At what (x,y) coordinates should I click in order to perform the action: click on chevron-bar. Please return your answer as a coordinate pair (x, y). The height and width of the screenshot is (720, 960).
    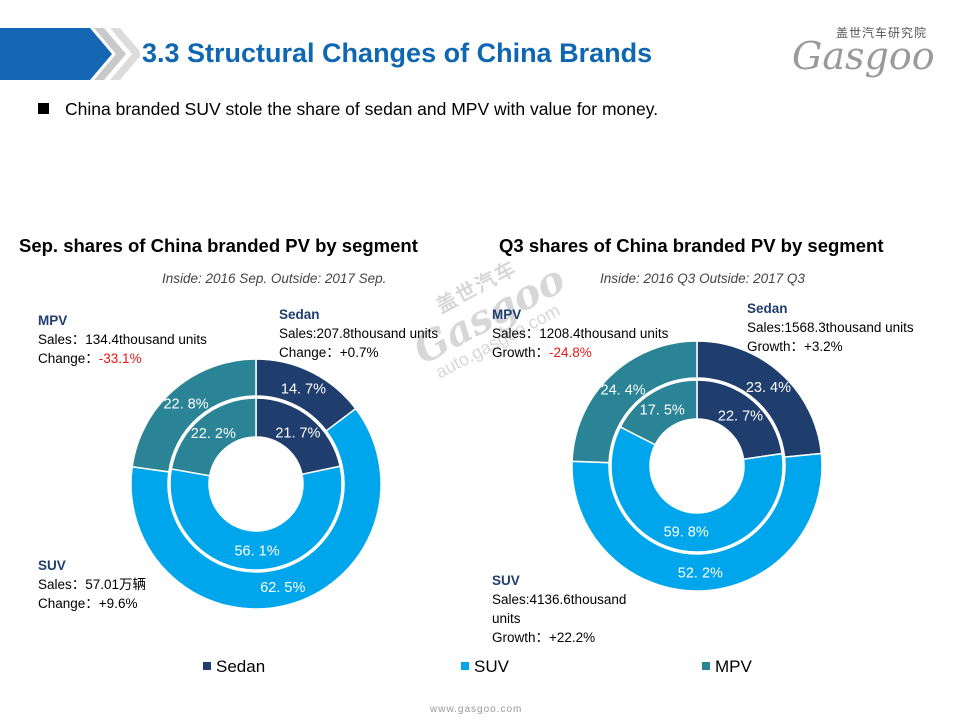
    Looking at the image, I should click on (56, 54).